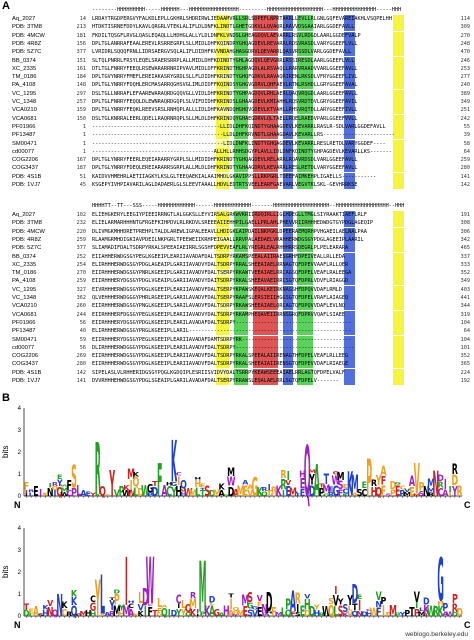 The height and width of the screenshot is (640, 474). I want to click on end-position: 365, so click(465, 364).